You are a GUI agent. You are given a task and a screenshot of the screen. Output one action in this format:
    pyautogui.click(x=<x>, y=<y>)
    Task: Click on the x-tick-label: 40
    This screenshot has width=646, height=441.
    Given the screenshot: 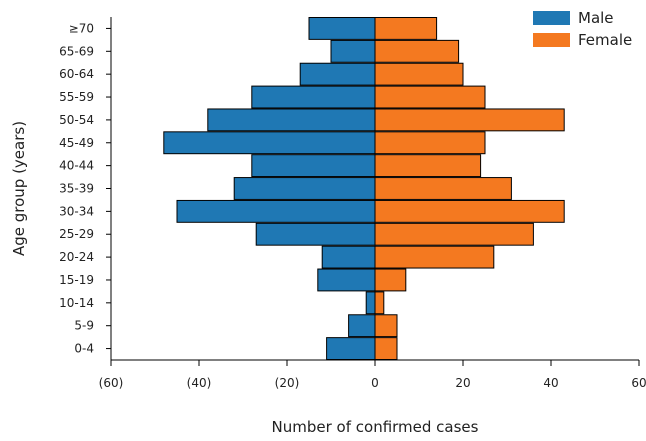 What is the action you would take?
    pyautogui.click(x=550, y=383)
    